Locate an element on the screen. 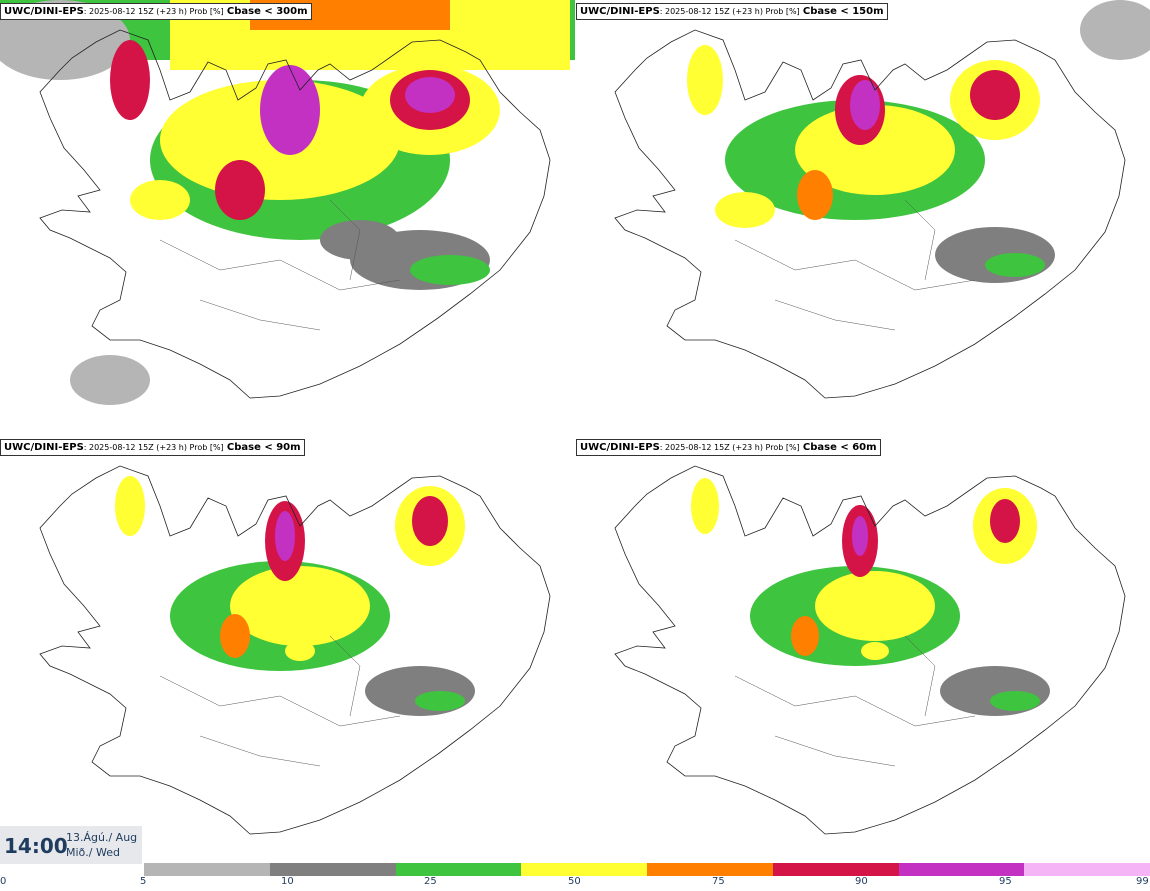  legend-tick: 10 is located at coordinates (287, 881).